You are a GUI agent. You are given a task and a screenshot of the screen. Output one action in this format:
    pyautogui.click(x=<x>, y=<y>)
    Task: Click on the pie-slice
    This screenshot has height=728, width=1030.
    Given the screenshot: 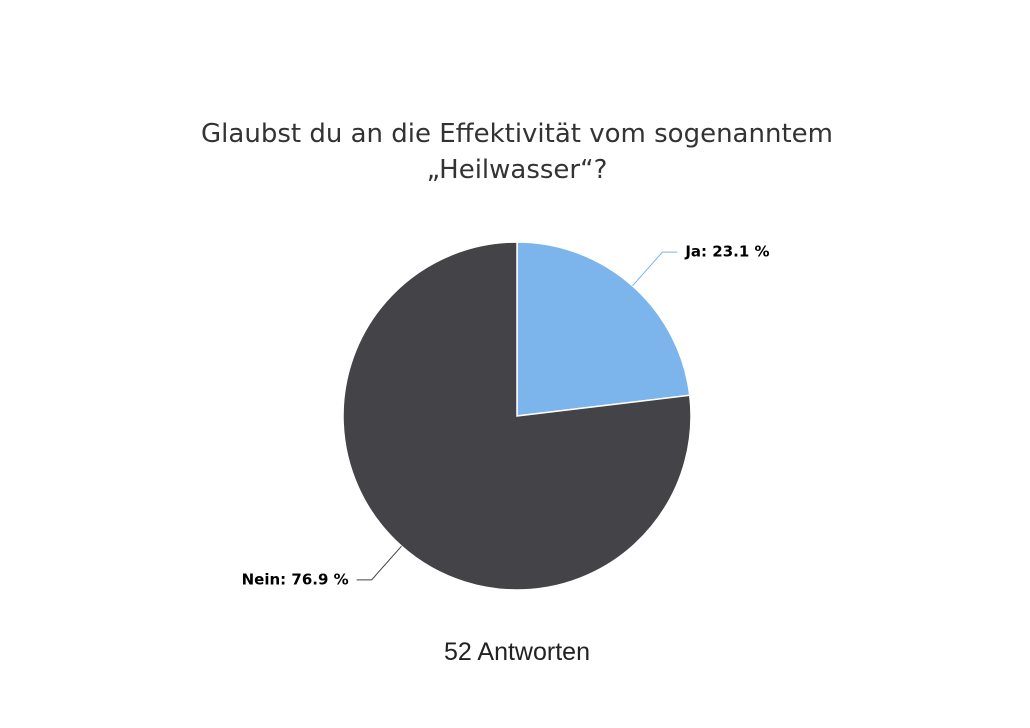 What is the action you would take?
    pyautogui.click(x=603, y=329)
    